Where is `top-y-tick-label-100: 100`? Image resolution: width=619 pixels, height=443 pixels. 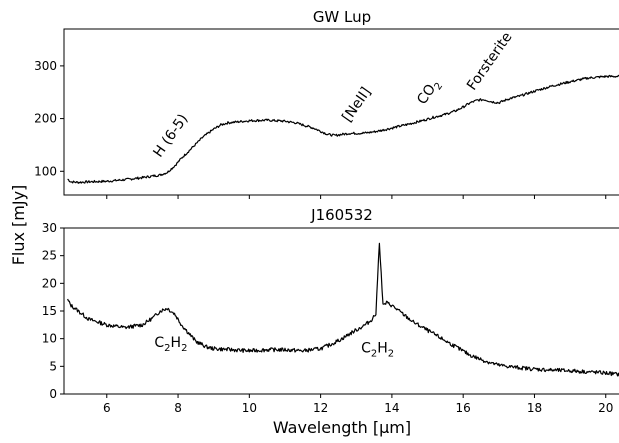 top-y-tick-label-100: 100 is located at coordinates (45, 171).